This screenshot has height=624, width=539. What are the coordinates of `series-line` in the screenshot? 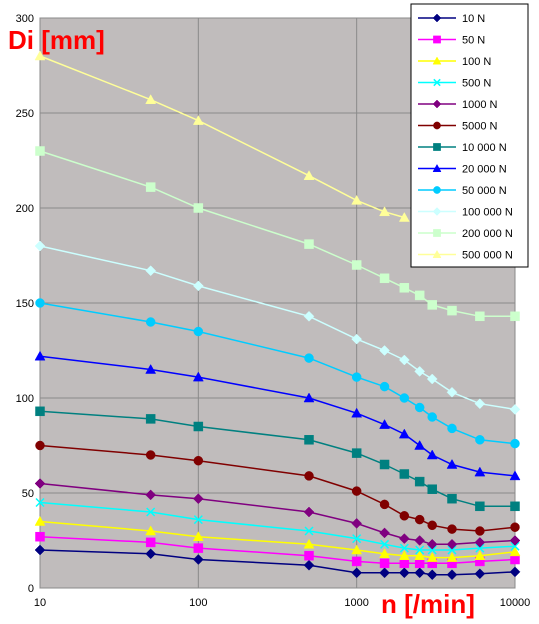 It's located at (277, 539).